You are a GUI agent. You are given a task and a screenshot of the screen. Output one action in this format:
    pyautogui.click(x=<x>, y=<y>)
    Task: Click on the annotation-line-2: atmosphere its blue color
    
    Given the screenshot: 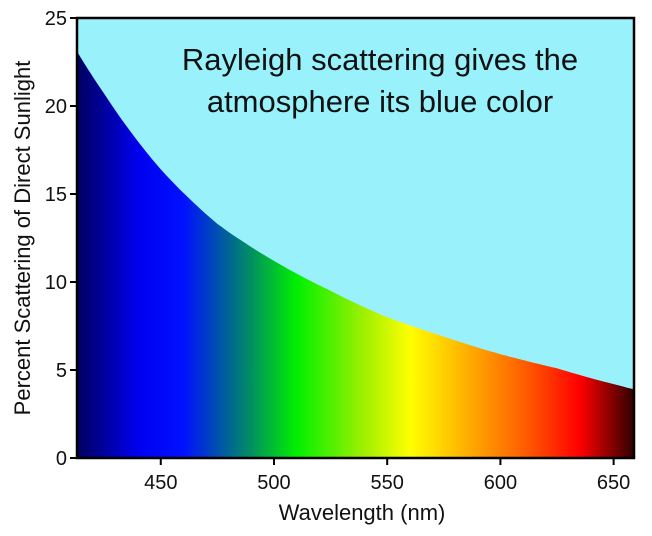 What is the action you would take?
    pyautogui.click(x=380, y=101)
    